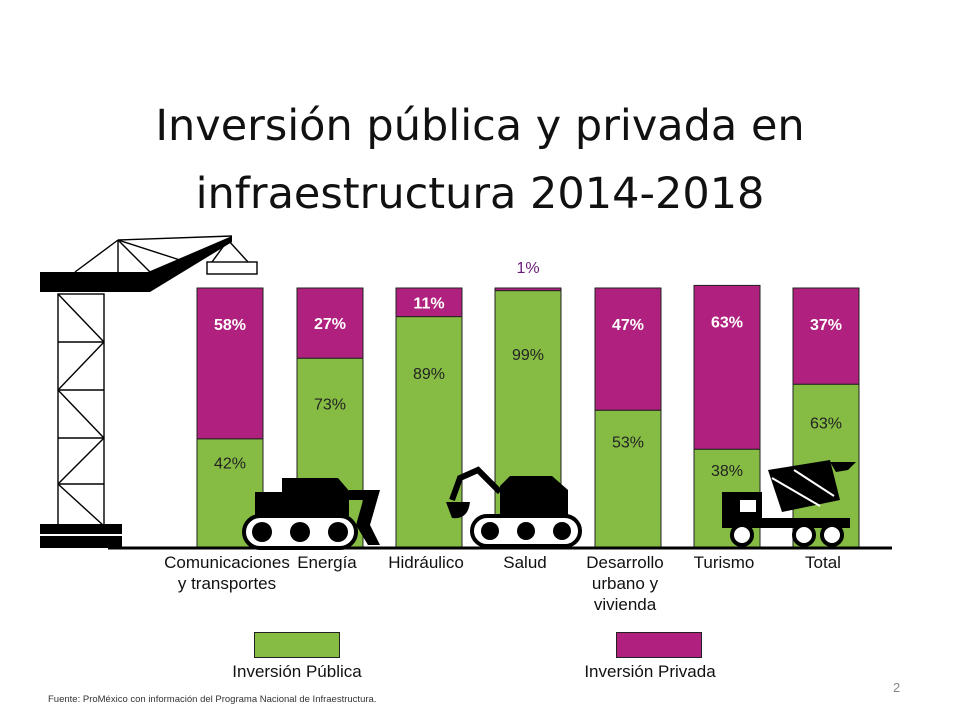  What do you see at coordinates (327, 562) in the screenshot?
I see `category-label-1: Energía` at bounding box center [327, 562].